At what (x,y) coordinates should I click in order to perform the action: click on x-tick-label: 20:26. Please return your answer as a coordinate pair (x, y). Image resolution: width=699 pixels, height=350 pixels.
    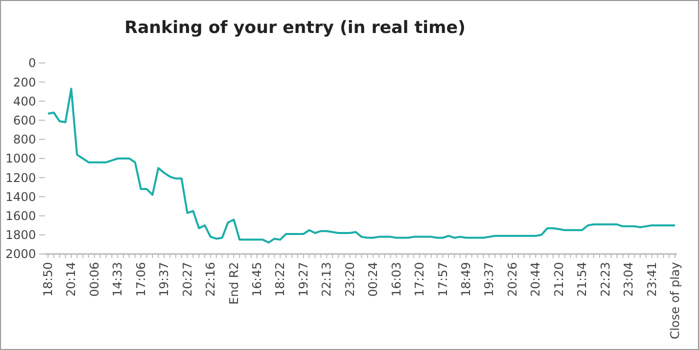
    Looking at the image, I should click on (512, 279).